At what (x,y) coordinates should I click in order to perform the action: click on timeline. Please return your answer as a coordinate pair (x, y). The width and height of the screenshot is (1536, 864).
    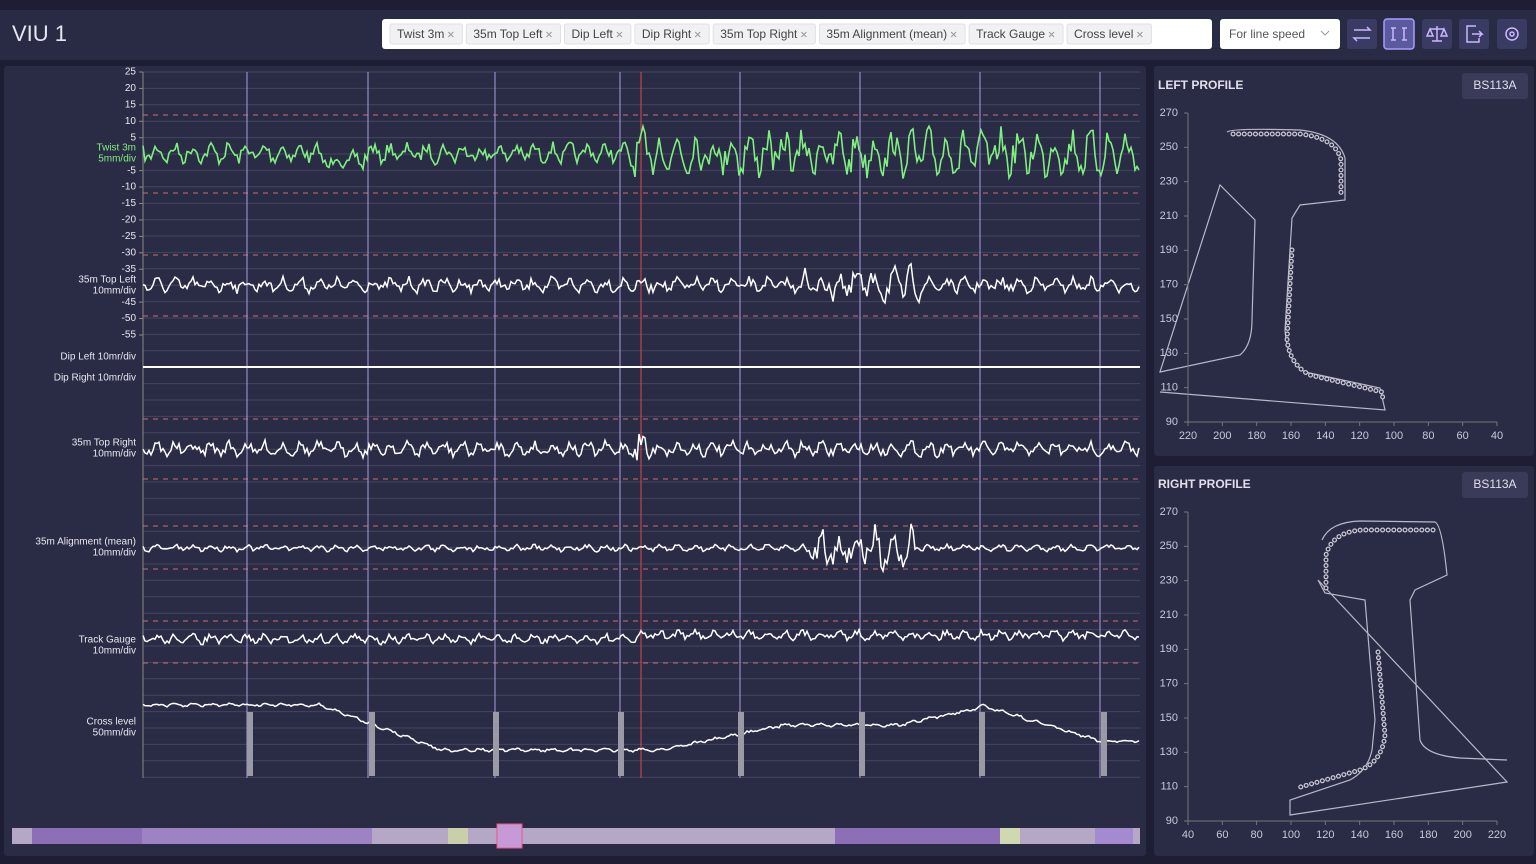
    Looking at the image, I should click on (576, 836).